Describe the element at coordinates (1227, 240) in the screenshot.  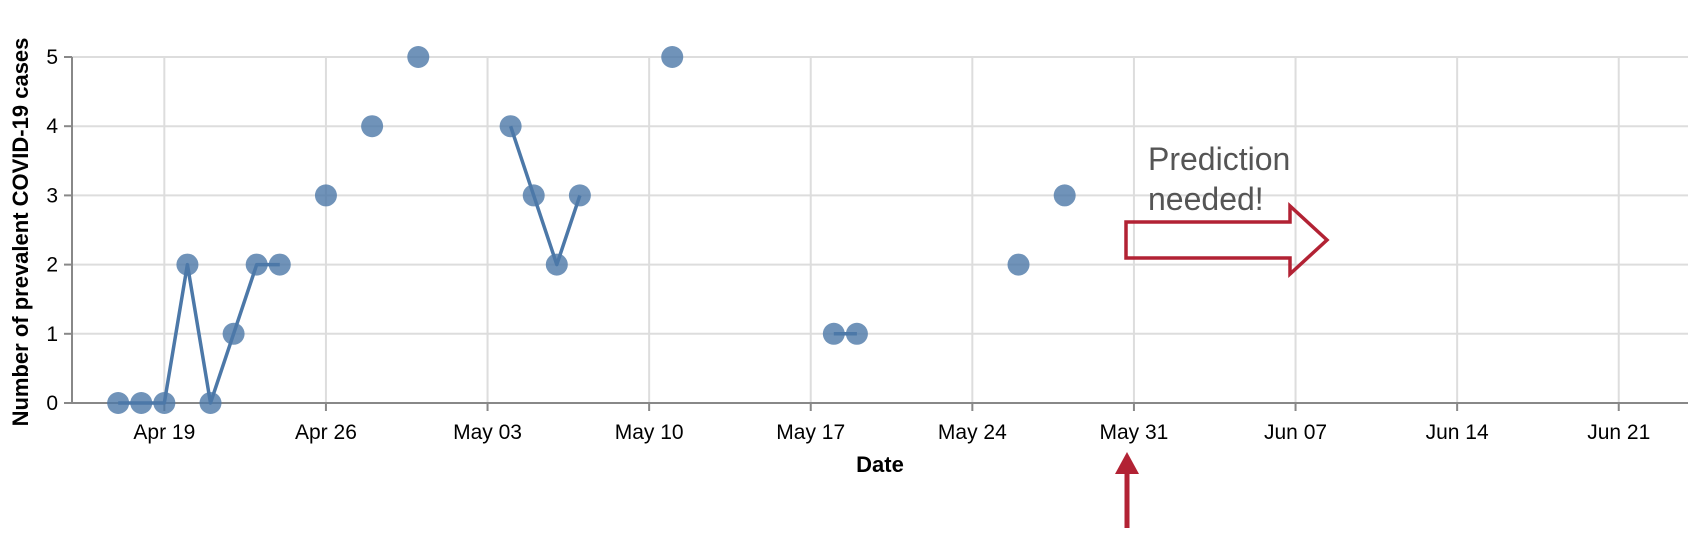
I see `prediction-right-arrow` at that location.